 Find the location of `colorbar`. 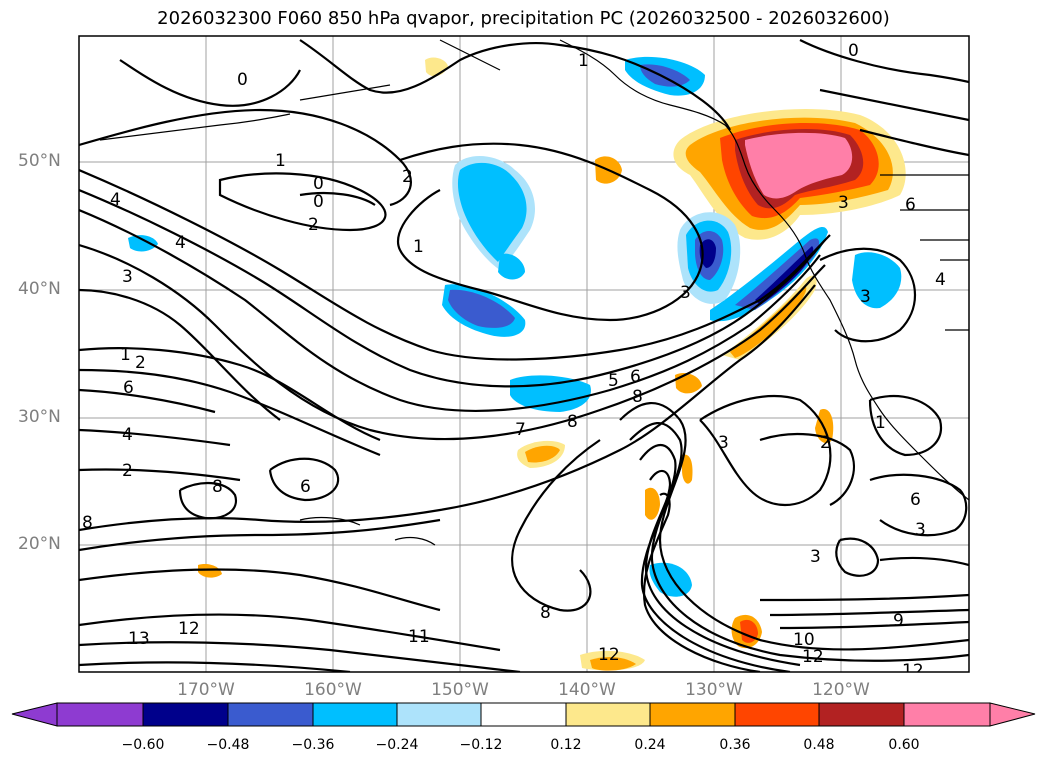

colorbar is located at coordinates (523, 714).